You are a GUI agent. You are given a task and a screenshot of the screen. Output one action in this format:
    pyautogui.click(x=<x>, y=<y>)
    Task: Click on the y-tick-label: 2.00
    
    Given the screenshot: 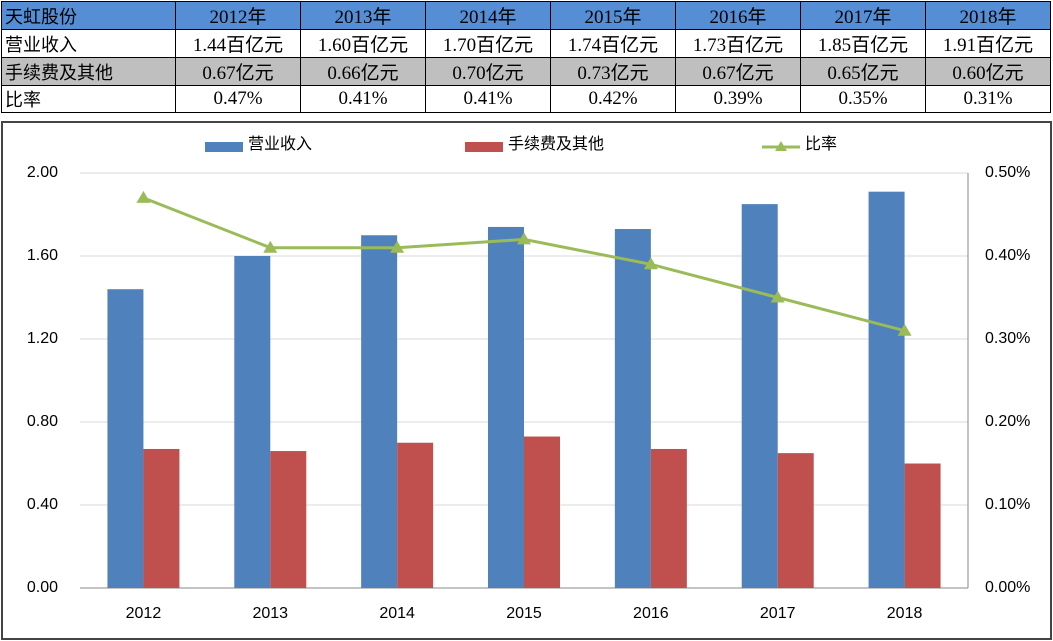 What is the action you would take?
    pyautogui.click(x=42, y=172)
    